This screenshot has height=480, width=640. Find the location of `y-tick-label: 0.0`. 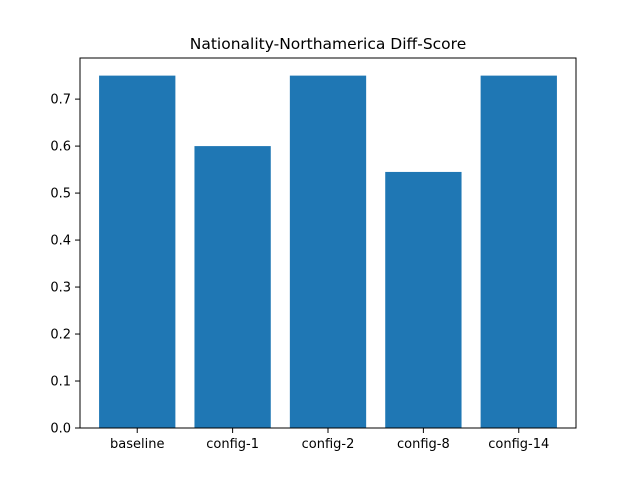

y-tick-label: 0.0 is located at coordinates (60, 429).